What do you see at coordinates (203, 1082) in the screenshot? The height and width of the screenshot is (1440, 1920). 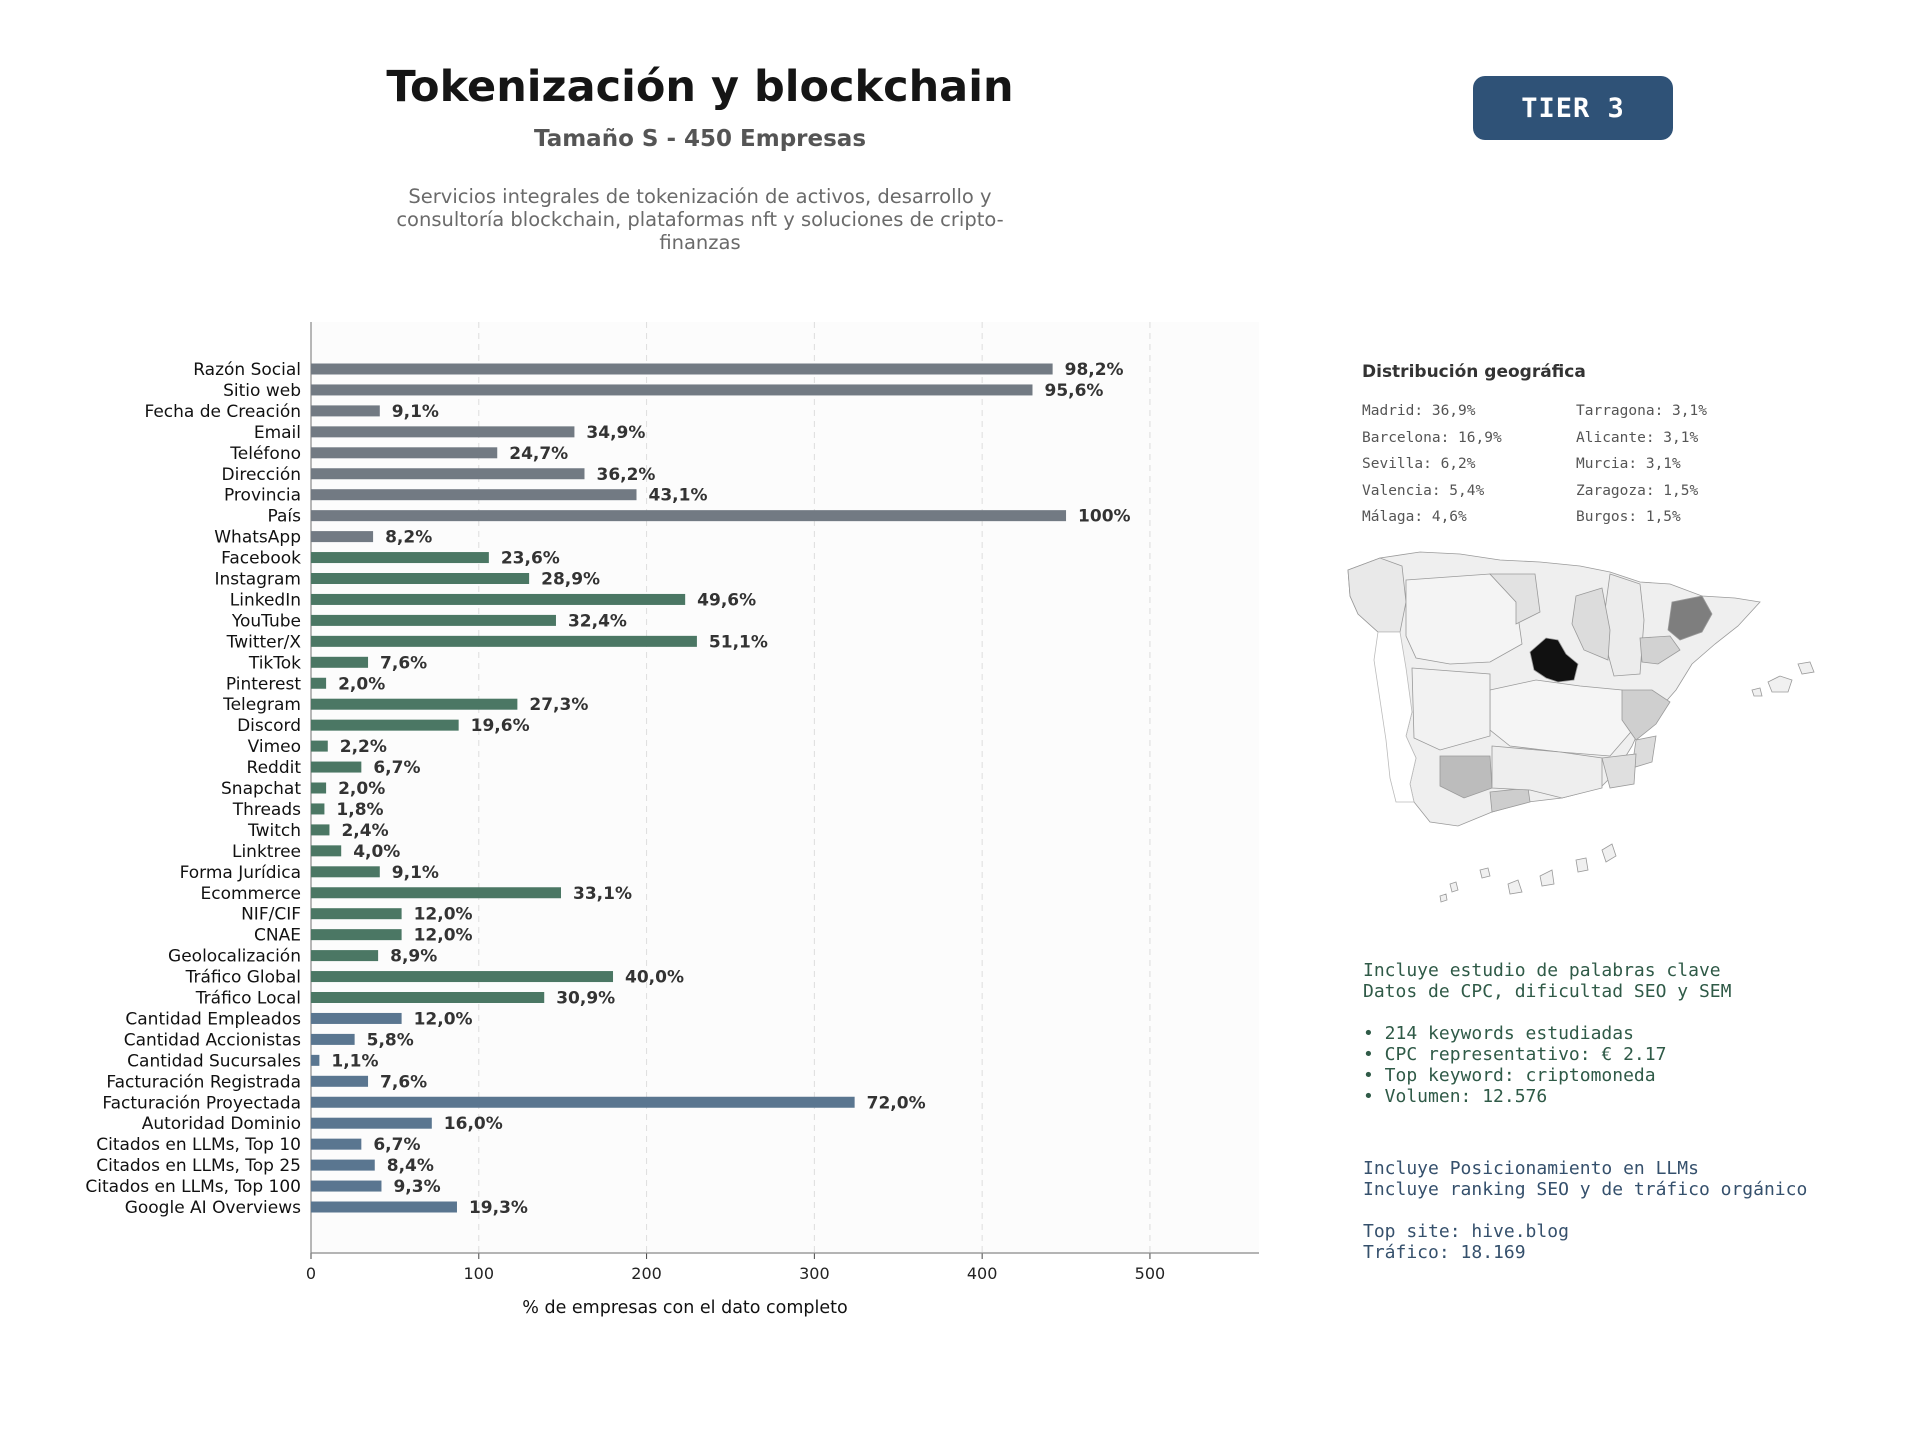 I see `category-label: Facturación Registrada` at bounding box center [203, 1082].